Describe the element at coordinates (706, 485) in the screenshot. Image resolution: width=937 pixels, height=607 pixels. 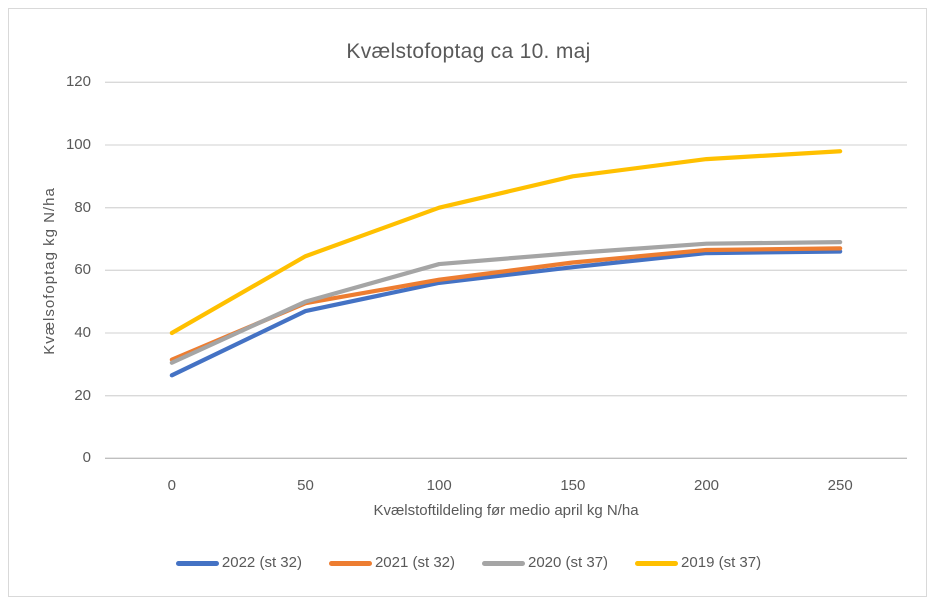
I see `x-tick-label: 200` at that location.